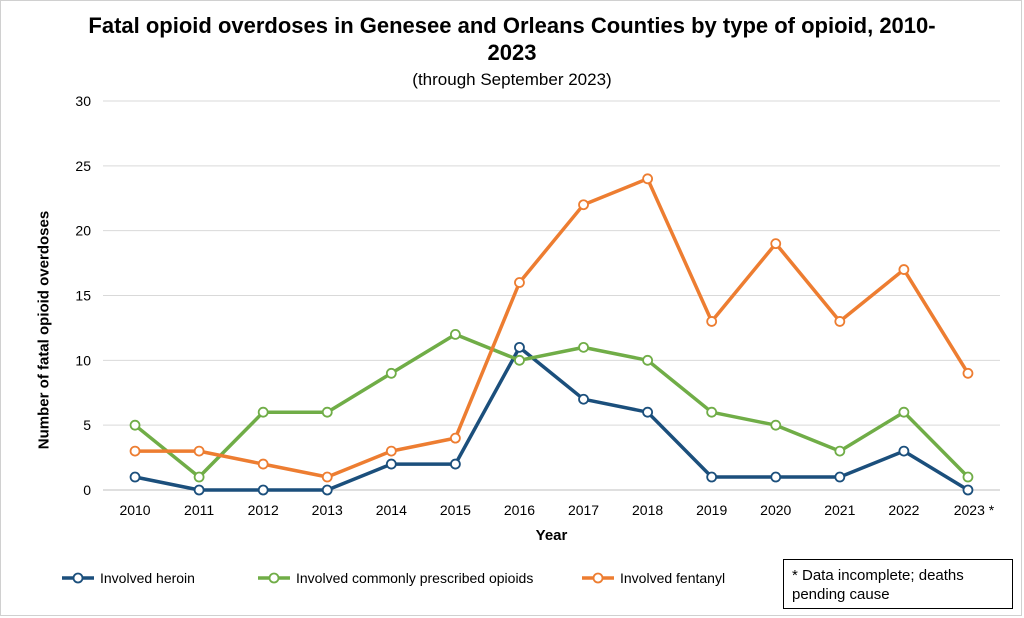 The height and width of the screenshot is (618, 1024). What do you see at coordinates (647, 510) in the screenshot?
I see `x-tick-label: 2018` at bounding box center [647, 510].